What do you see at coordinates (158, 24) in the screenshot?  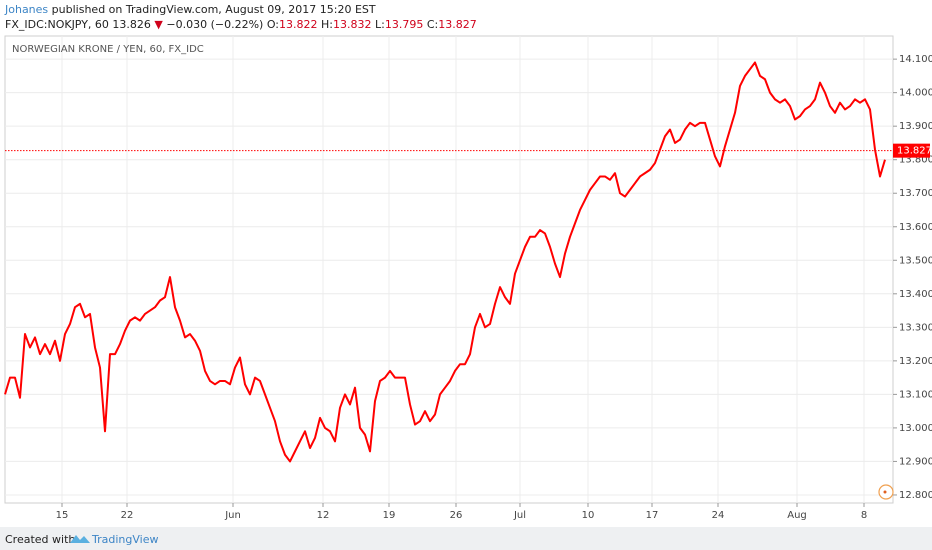 I see `arrow: ▼` at bounding box center [158, 24].